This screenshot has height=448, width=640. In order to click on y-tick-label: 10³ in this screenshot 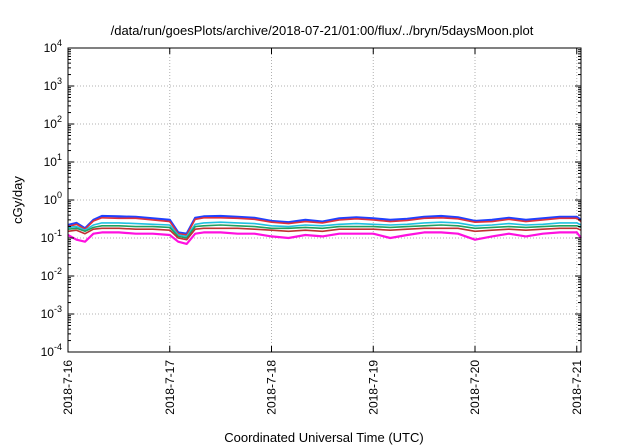, I will do `click(53, 84)`.